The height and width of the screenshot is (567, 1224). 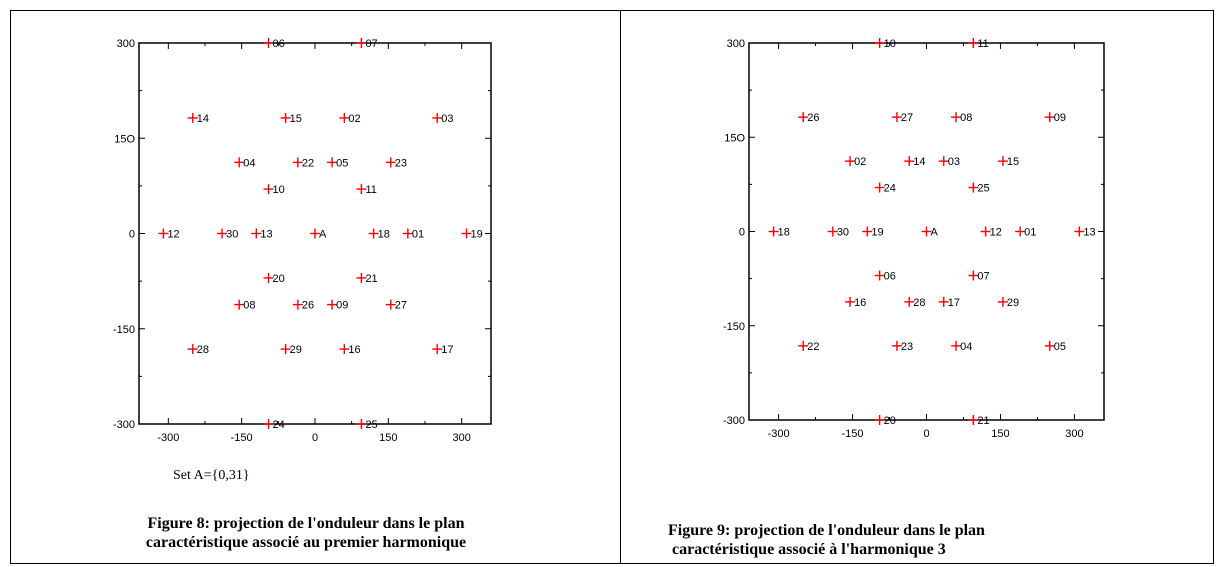 I want to click on data-point: 15, so click(x=291, y=118).